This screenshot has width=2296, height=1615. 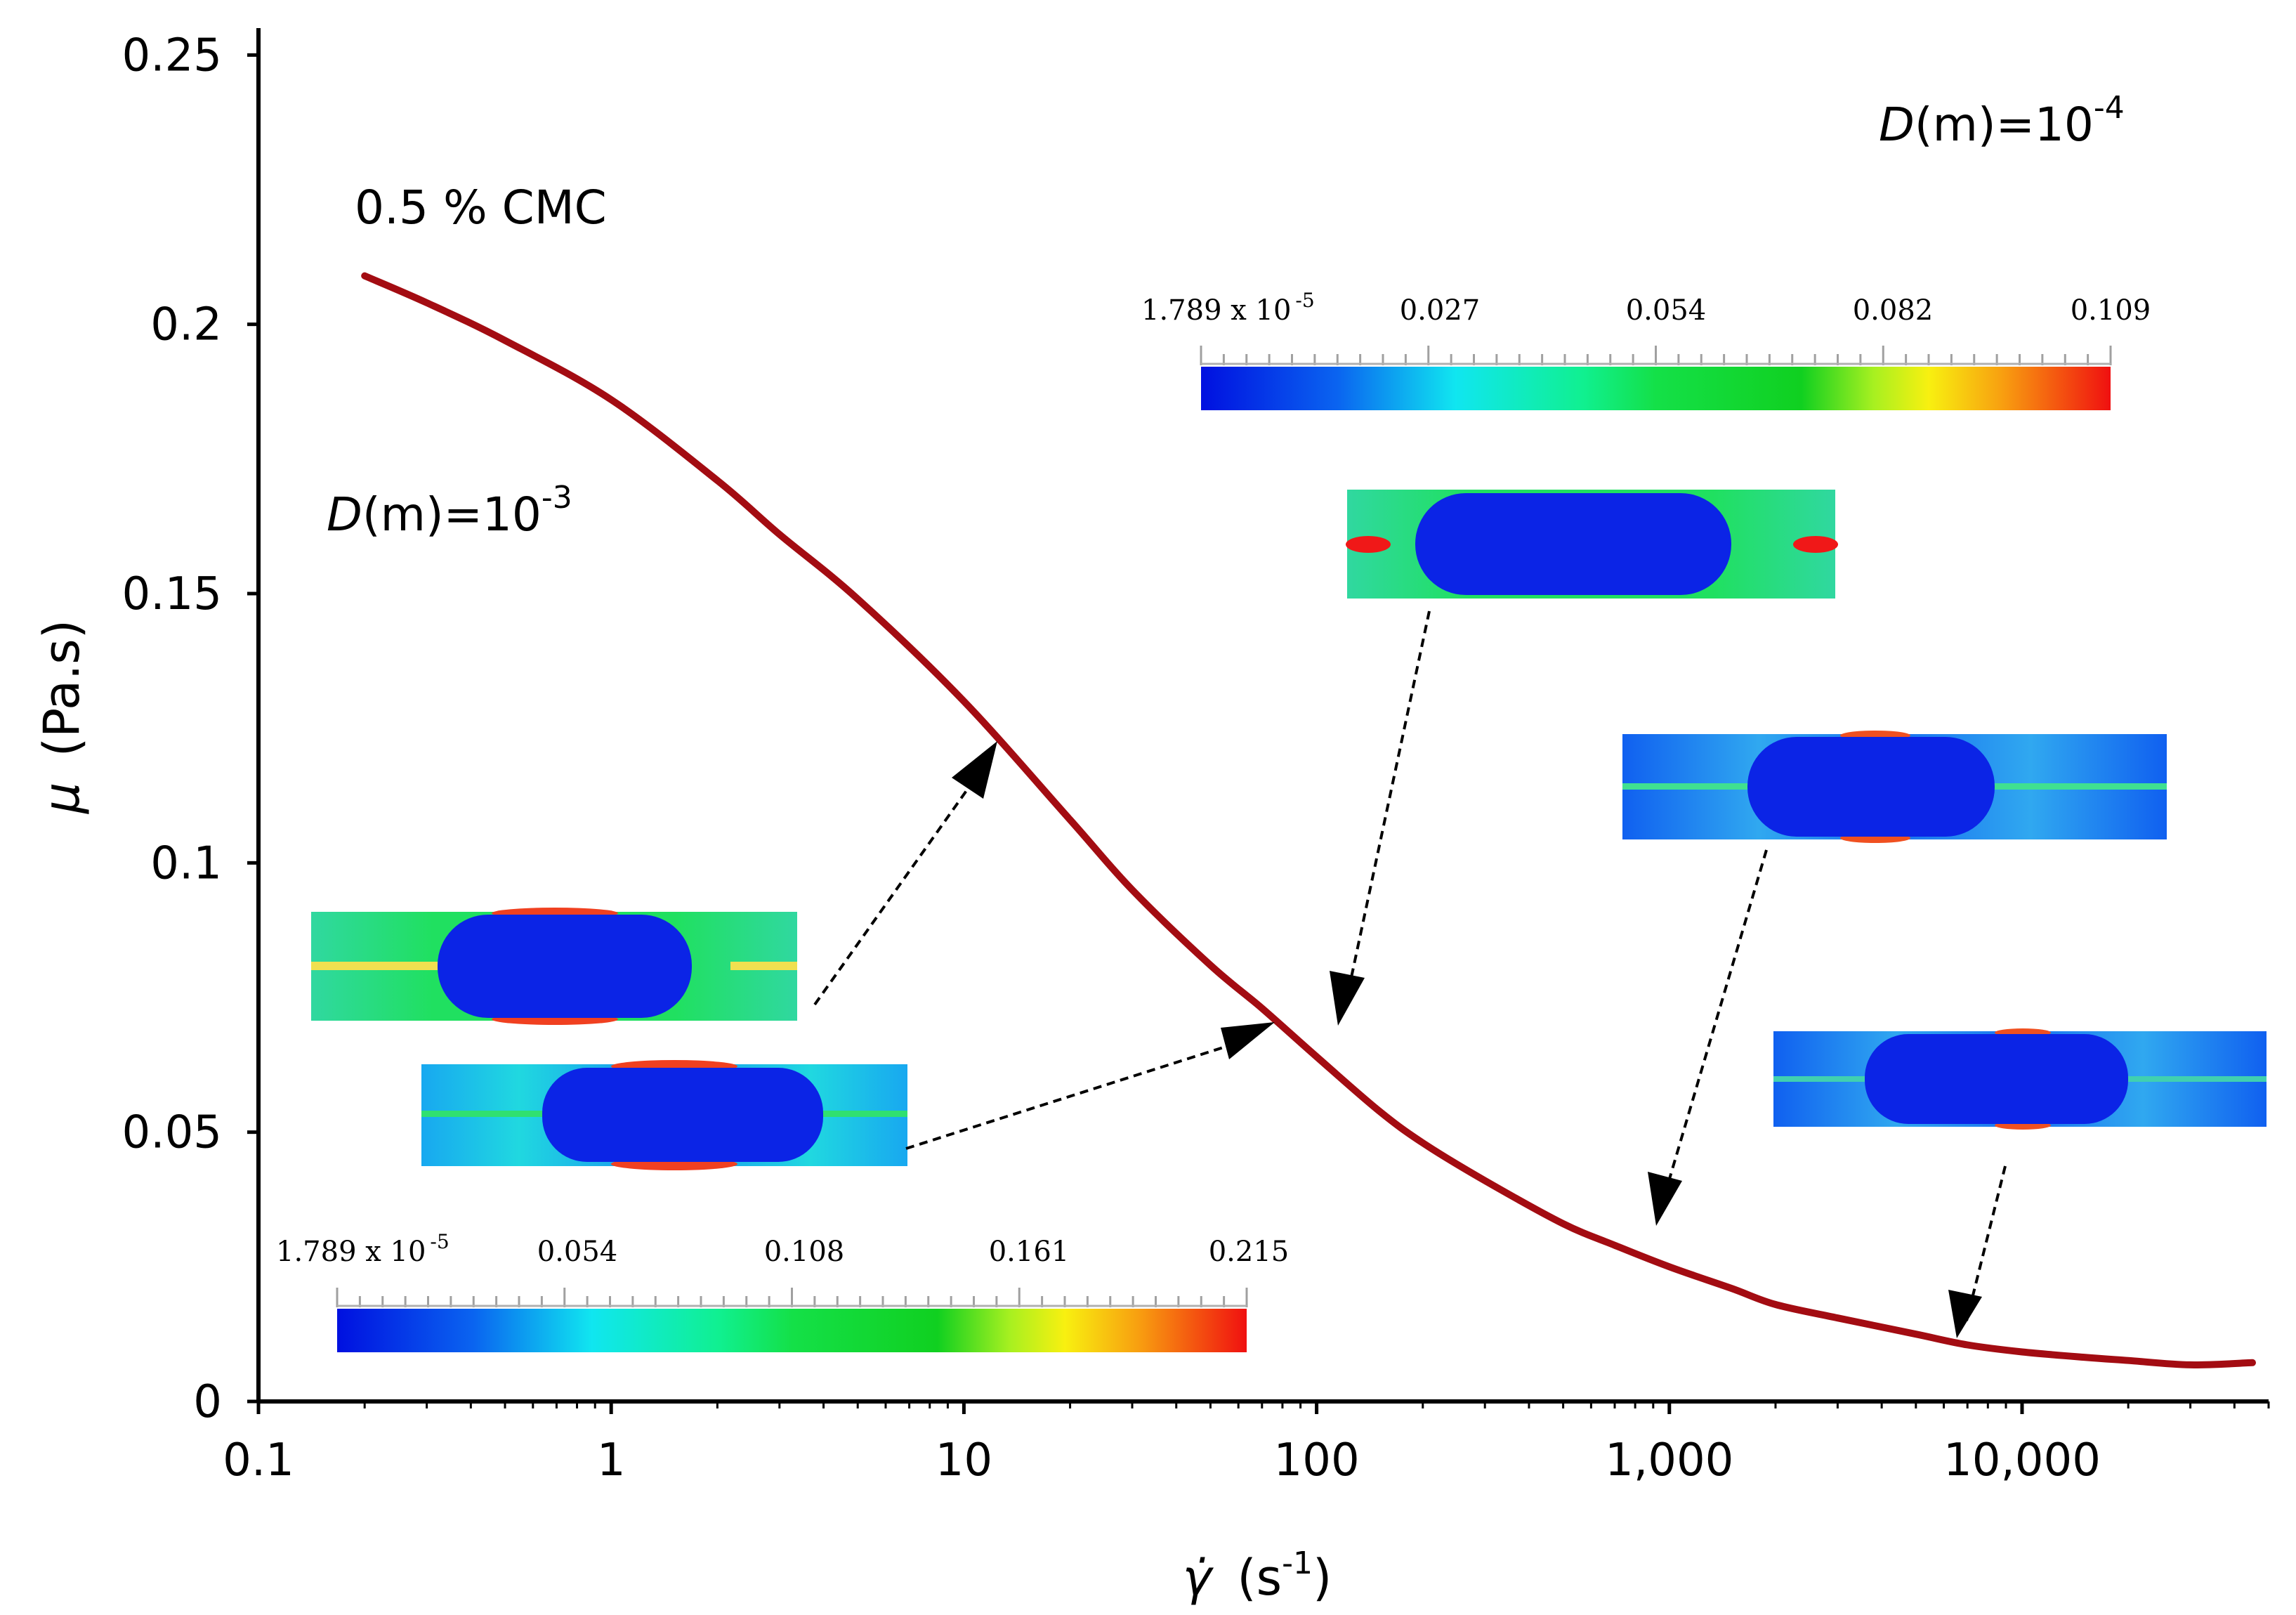 I want to click on colorbar-D1e-4-ticks, so click(x=1656, y=355).